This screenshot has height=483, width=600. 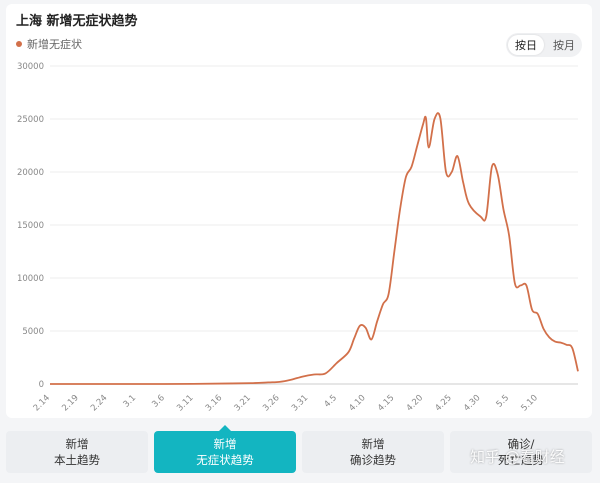 What do you see at coordinates (225, 460) in the screenshot?
I see `tab-line2: 无症状趋势` at bounding box center [225, 460].